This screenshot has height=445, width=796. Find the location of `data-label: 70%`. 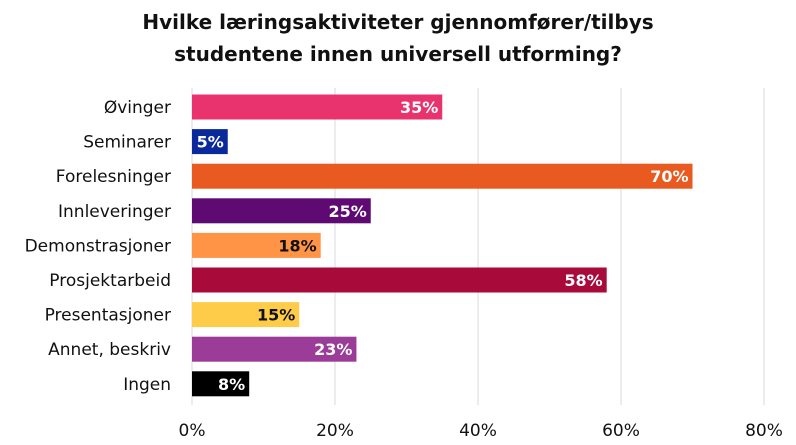

data-label: 70% is located at coordinates (669, 176).